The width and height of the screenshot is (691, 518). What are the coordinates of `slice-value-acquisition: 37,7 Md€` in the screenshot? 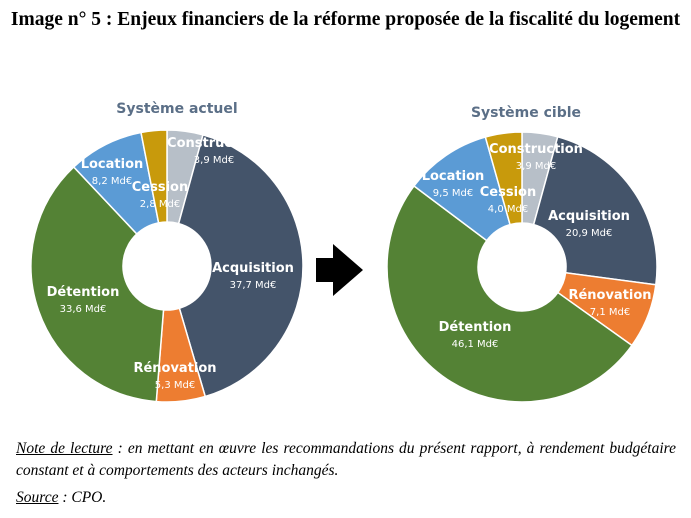 It's located at (253, 285).